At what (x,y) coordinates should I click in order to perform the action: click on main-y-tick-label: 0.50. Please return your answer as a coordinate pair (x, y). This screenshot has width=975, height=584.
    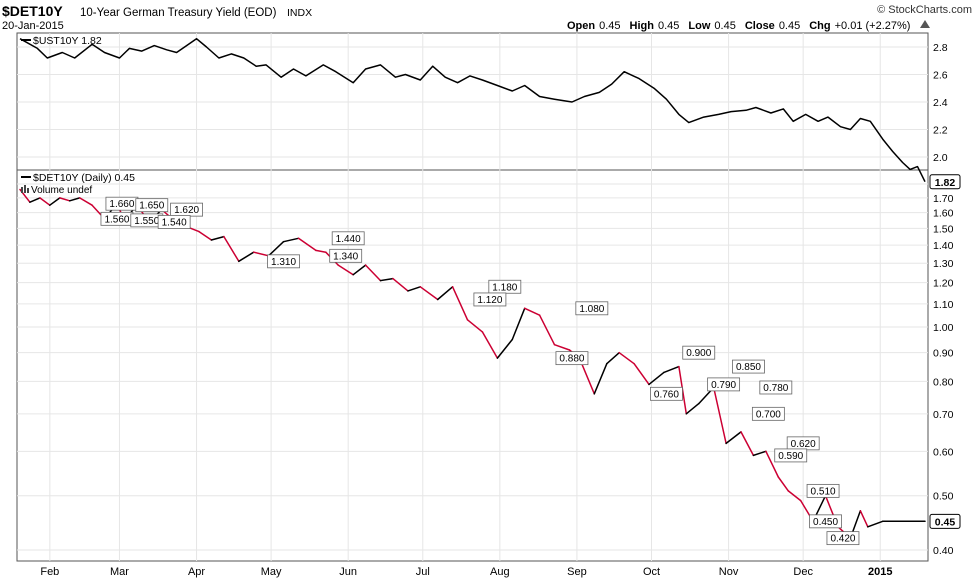
    Looking at the image, I should click on (943, 497).